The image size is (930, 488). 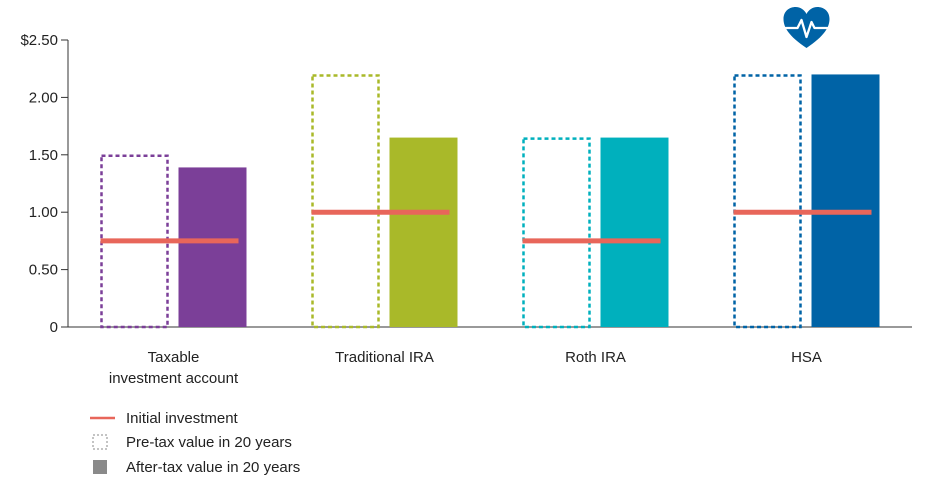 I want to click on y-tick-label: $2.50, so click(x=39, y=40).